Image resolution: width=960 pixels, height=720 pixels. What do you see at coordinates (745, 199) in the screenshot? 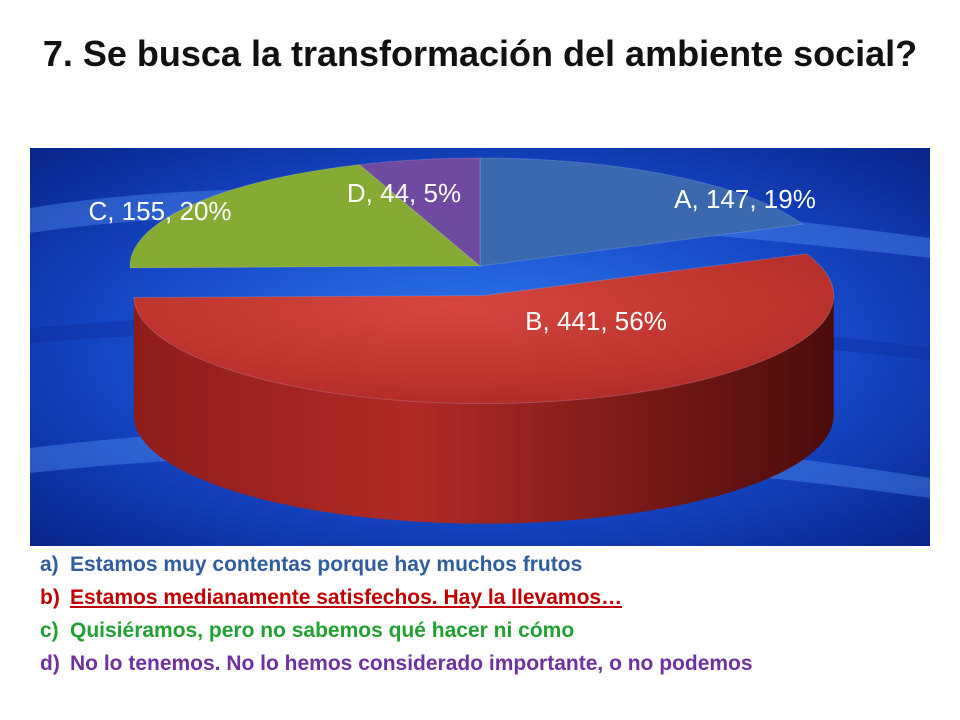
I see `data-label-a: A, 147, 19%` at bounding box center [745, 199].